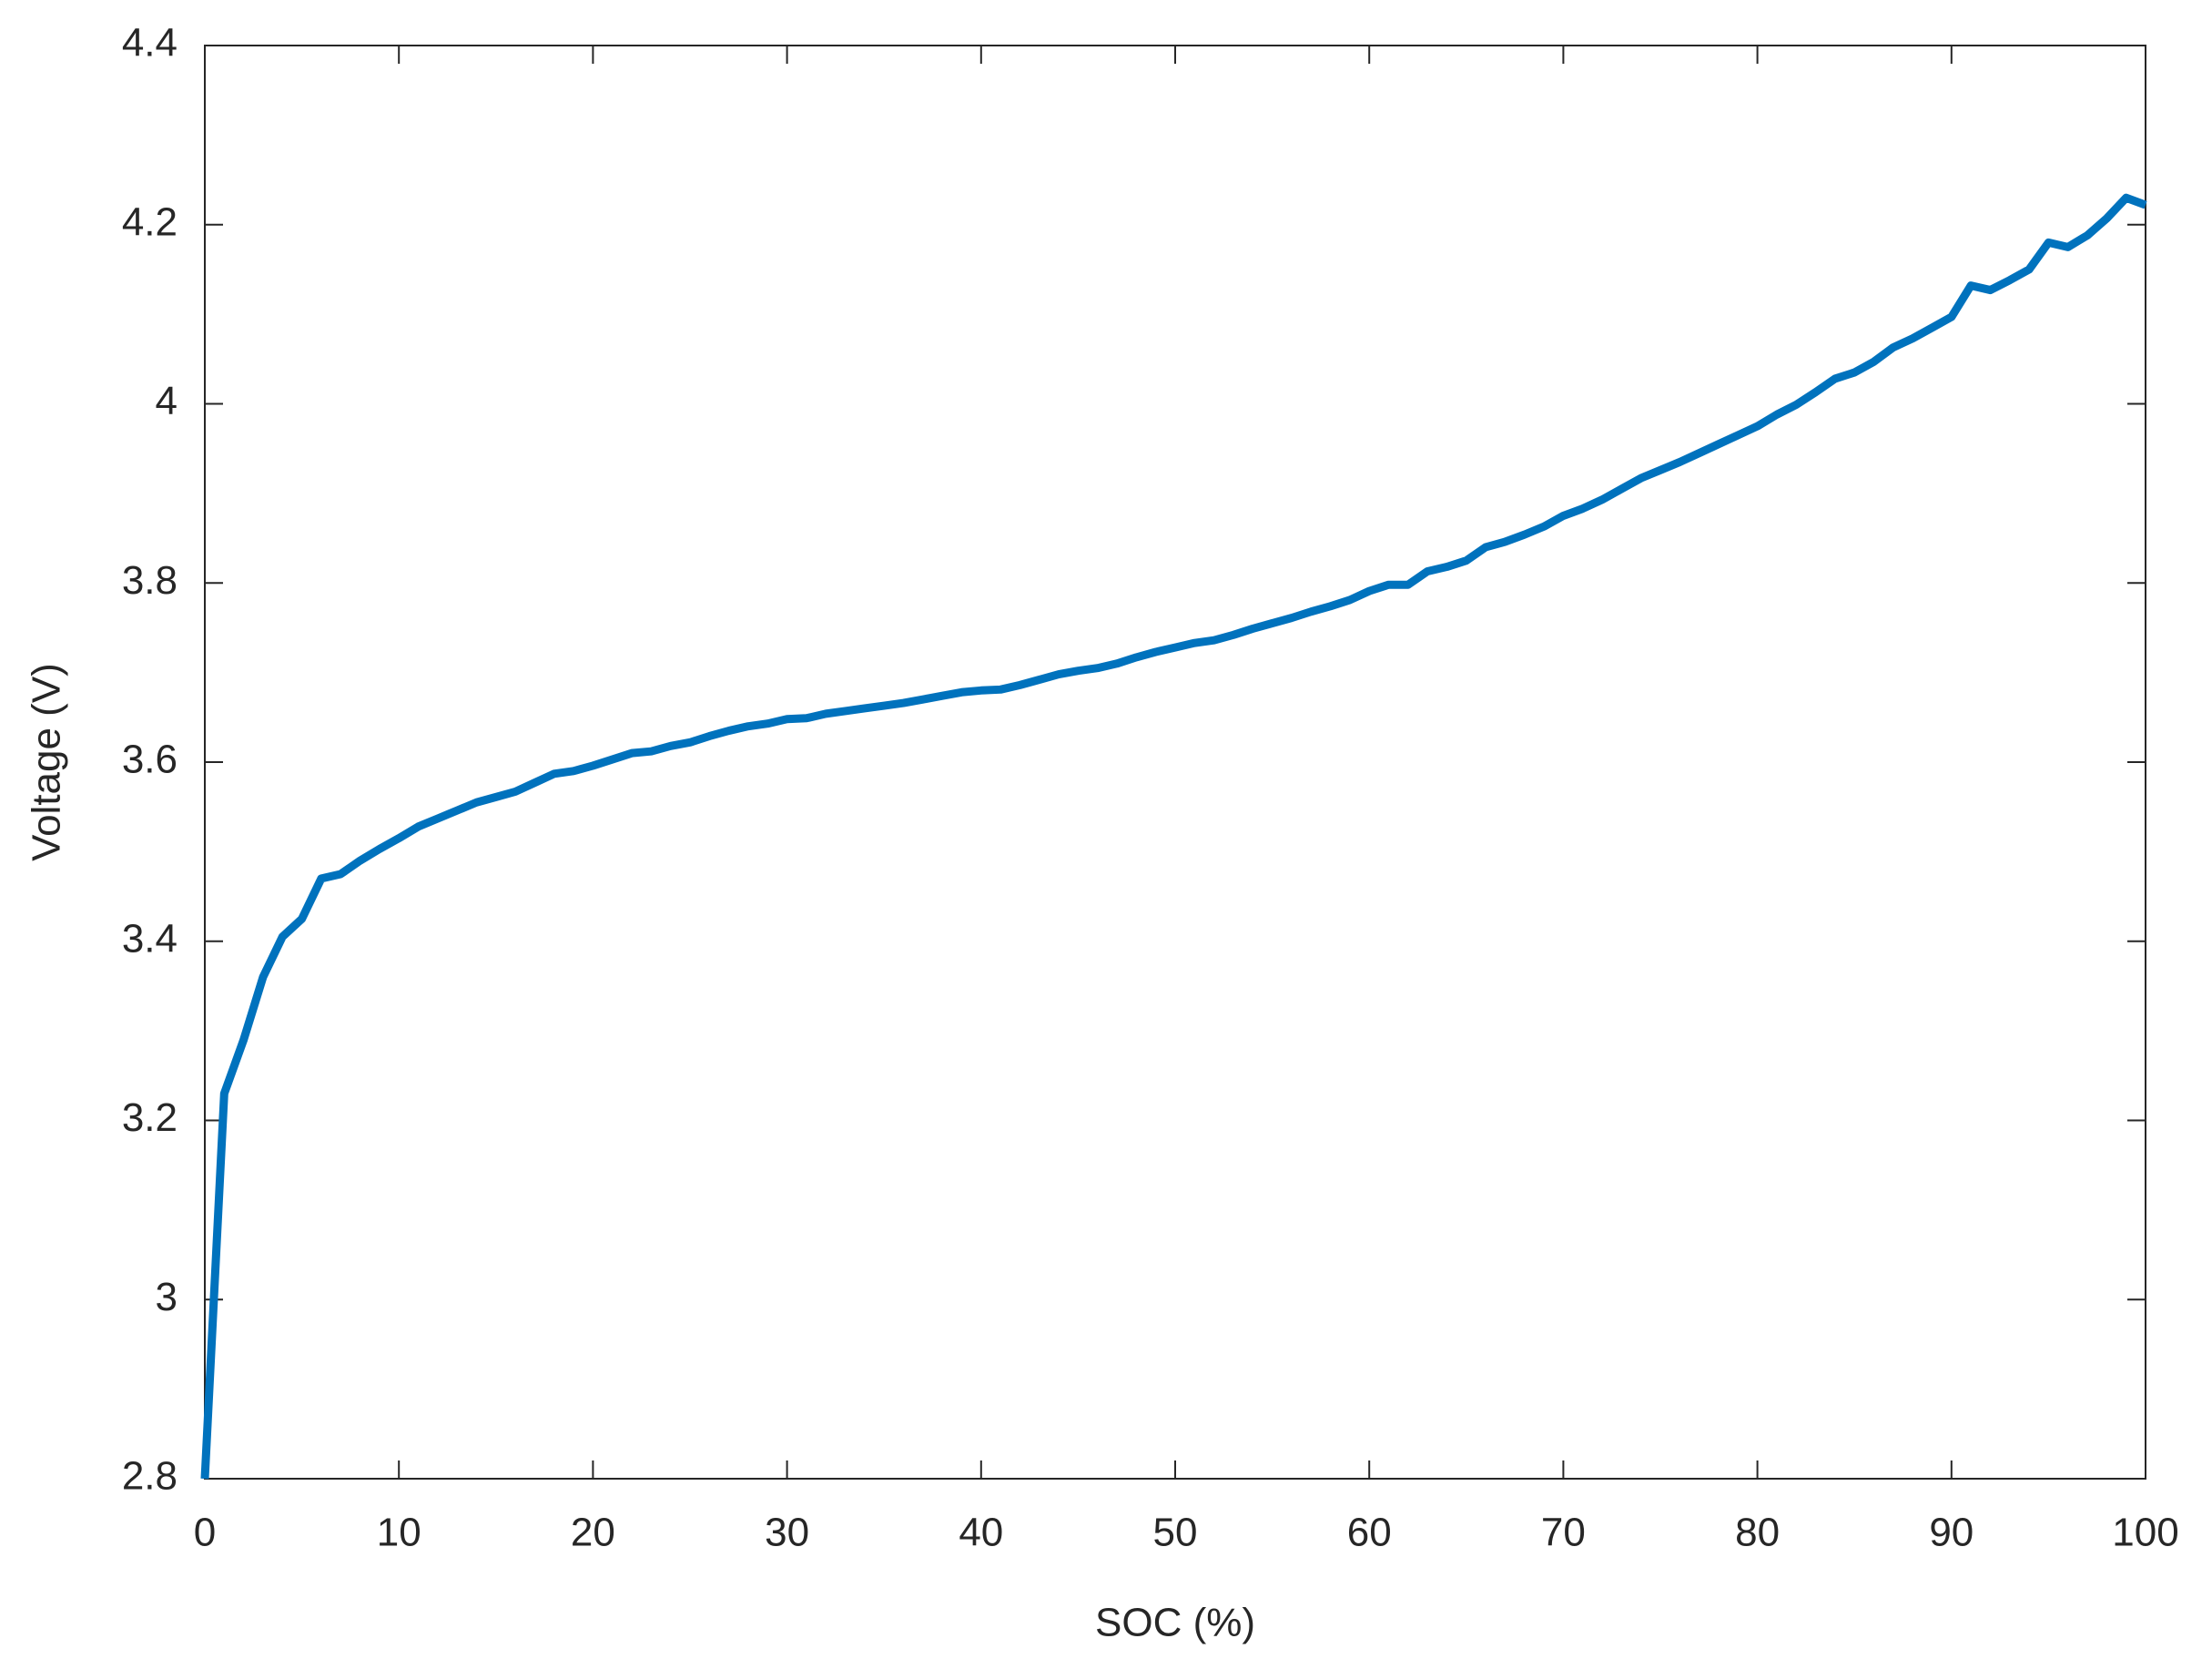 The height and width of the screenshot is (1669, 2212). What do you see at coordinates (47, 762) in the screenshot?
I see `y-axis-label: Voltage (V)` at bounding box center [47, 762].